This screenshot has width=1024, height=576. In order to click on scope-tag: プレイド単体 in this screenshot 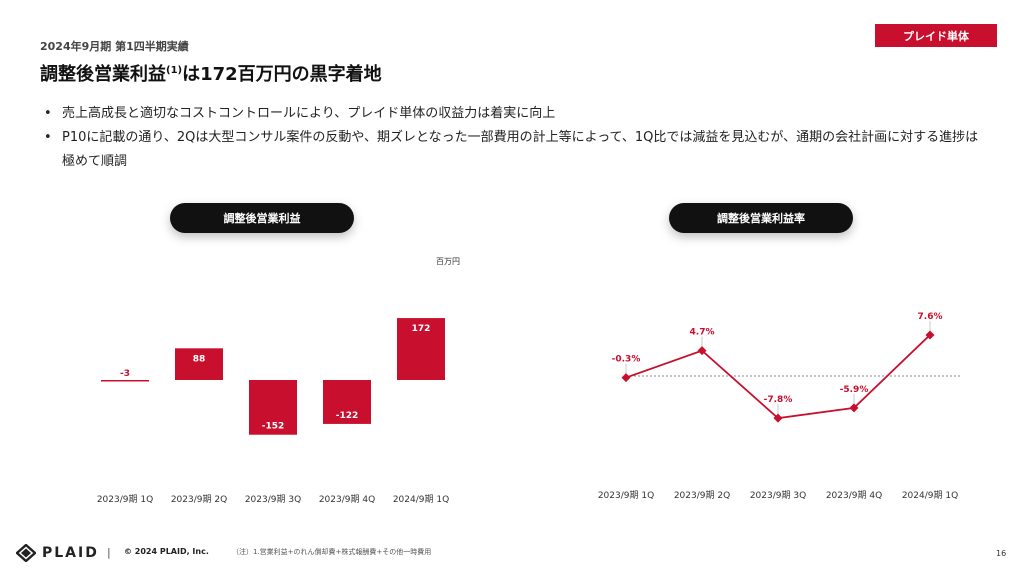, I will do `click(936, 35)`.